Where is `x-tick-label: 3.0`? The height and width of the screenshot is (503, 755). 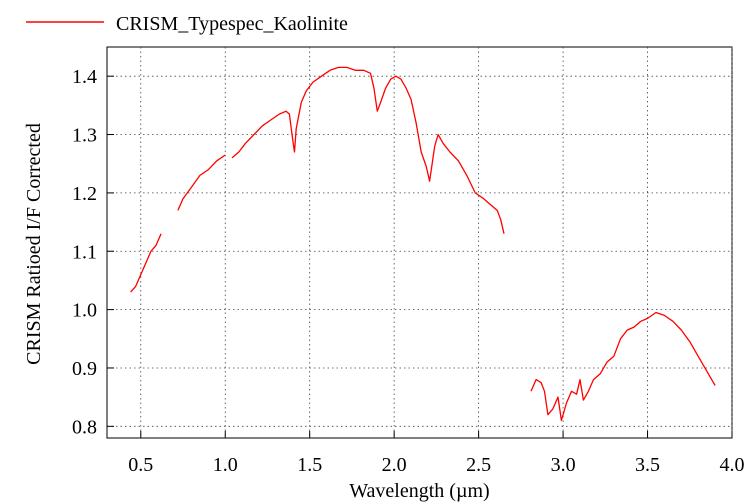
x-tick-label: 3.0 is located at coordinates (563, 465).